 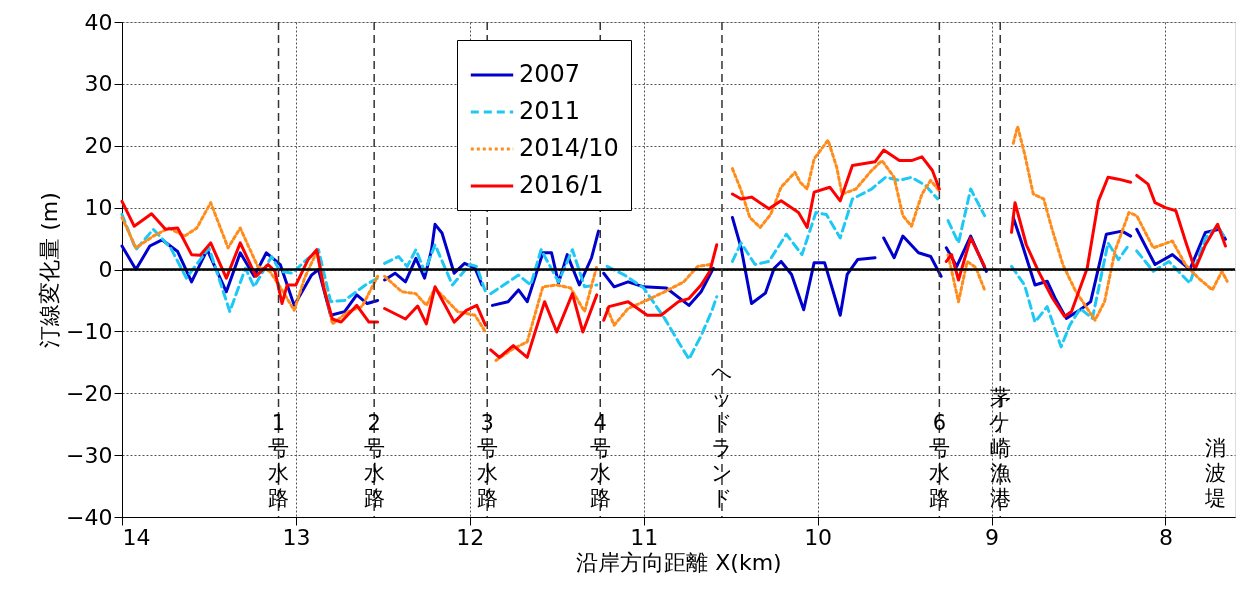 What do you see at coordinates (98, 84) in the screenshot?
I see `y-tick-label: 30` at bounding box center [98, 84].